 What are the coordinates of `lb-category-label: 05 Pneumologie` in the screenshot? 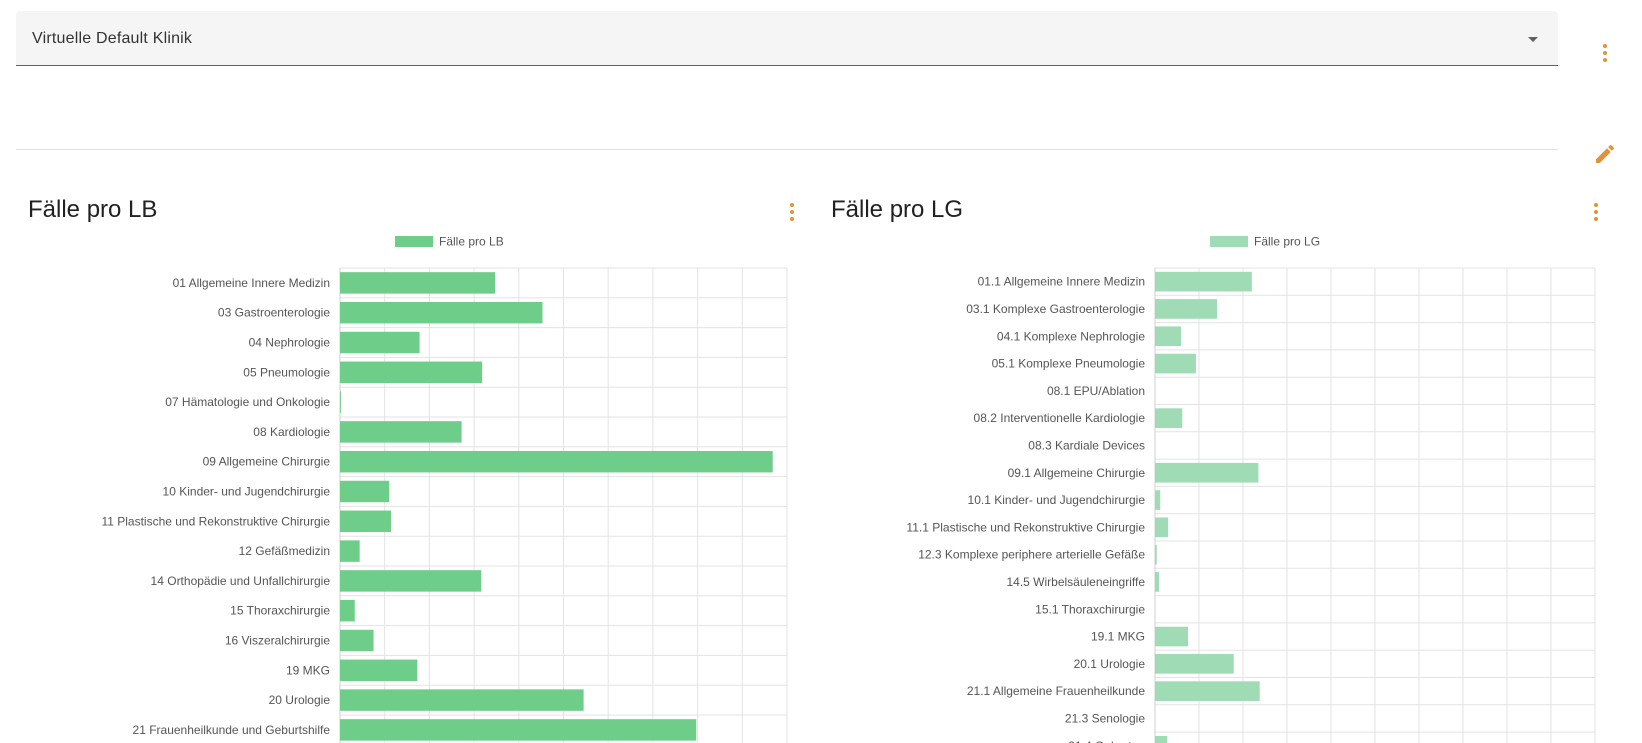 It's located at (286, 372).